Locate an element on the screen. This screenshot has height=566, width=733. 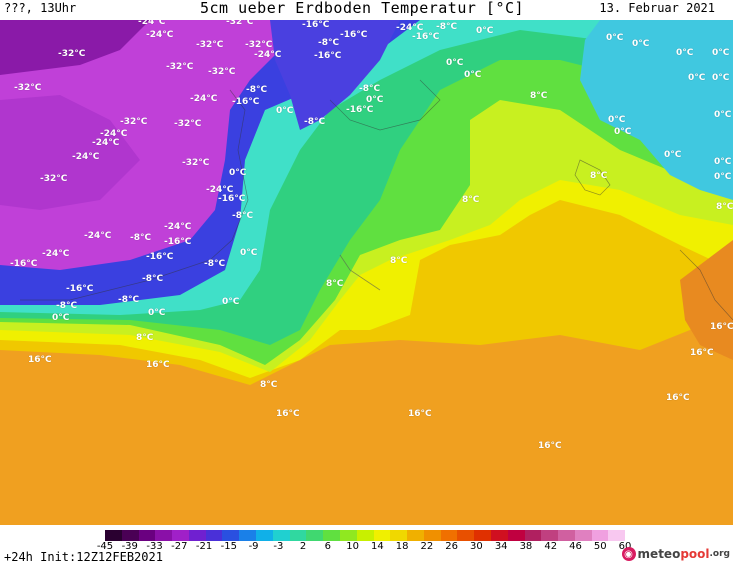
colorbar-tick-label: -39 is located at coordinates (129, 546).